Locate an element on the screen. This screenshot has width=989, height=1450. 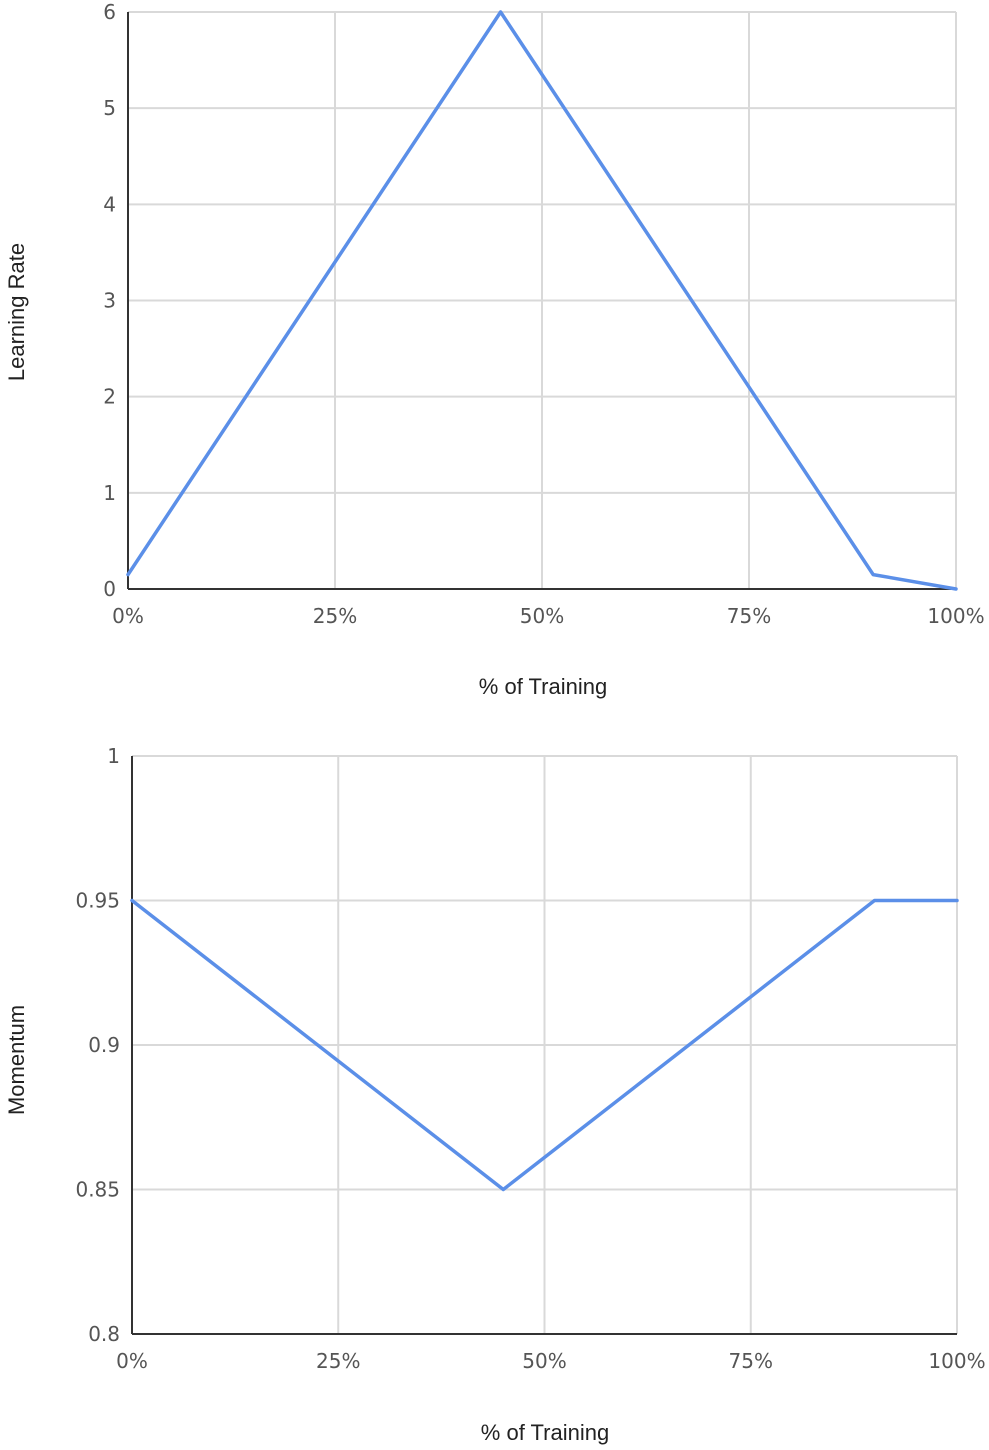
momentum-x-tick-label: 0% is located at coordinates (132, 1361).